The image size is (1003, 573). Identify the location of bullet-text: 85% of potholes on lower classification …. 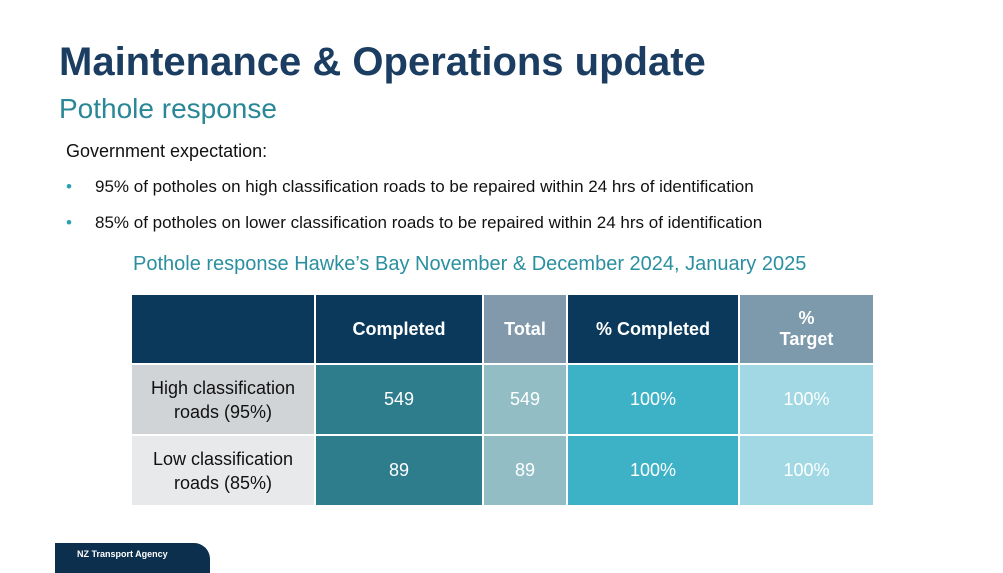
(429, 222).